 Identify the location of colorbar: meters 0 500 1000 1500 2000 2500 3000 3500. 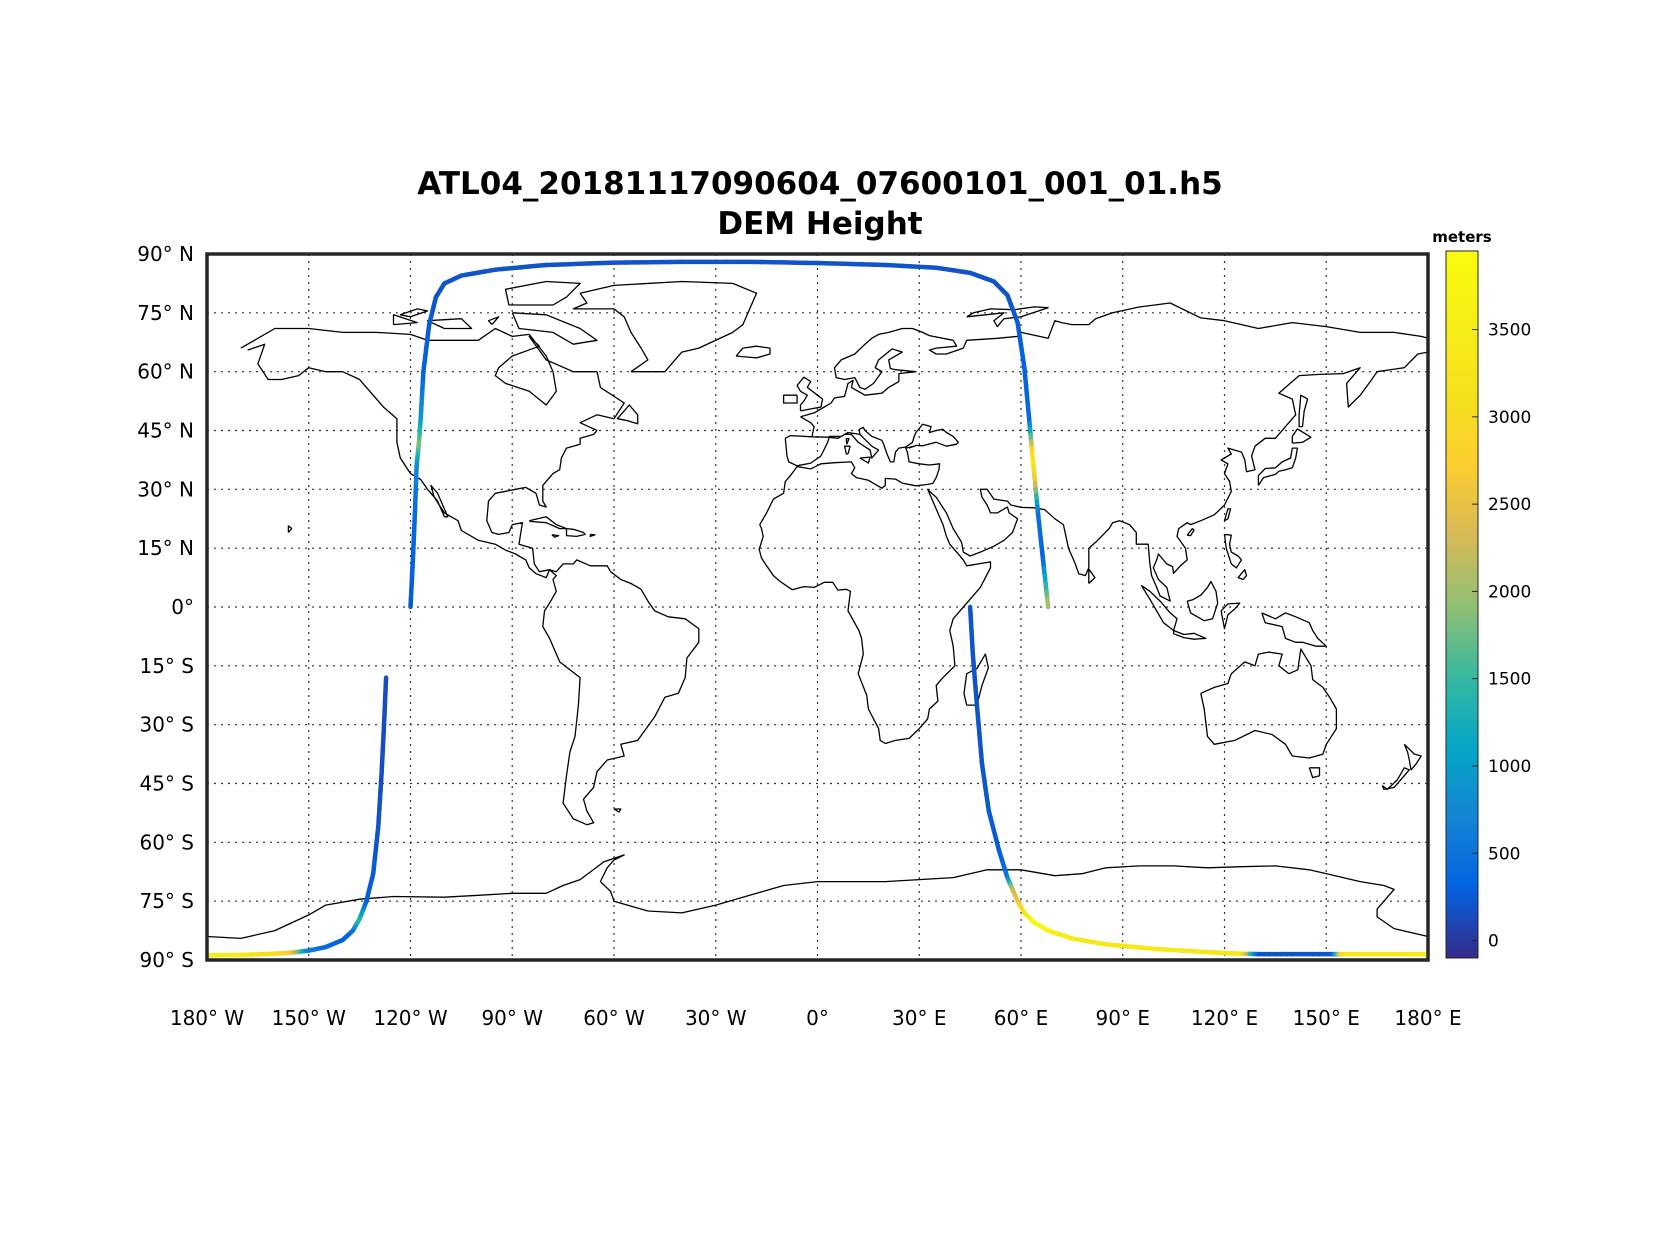
(1481, 593).